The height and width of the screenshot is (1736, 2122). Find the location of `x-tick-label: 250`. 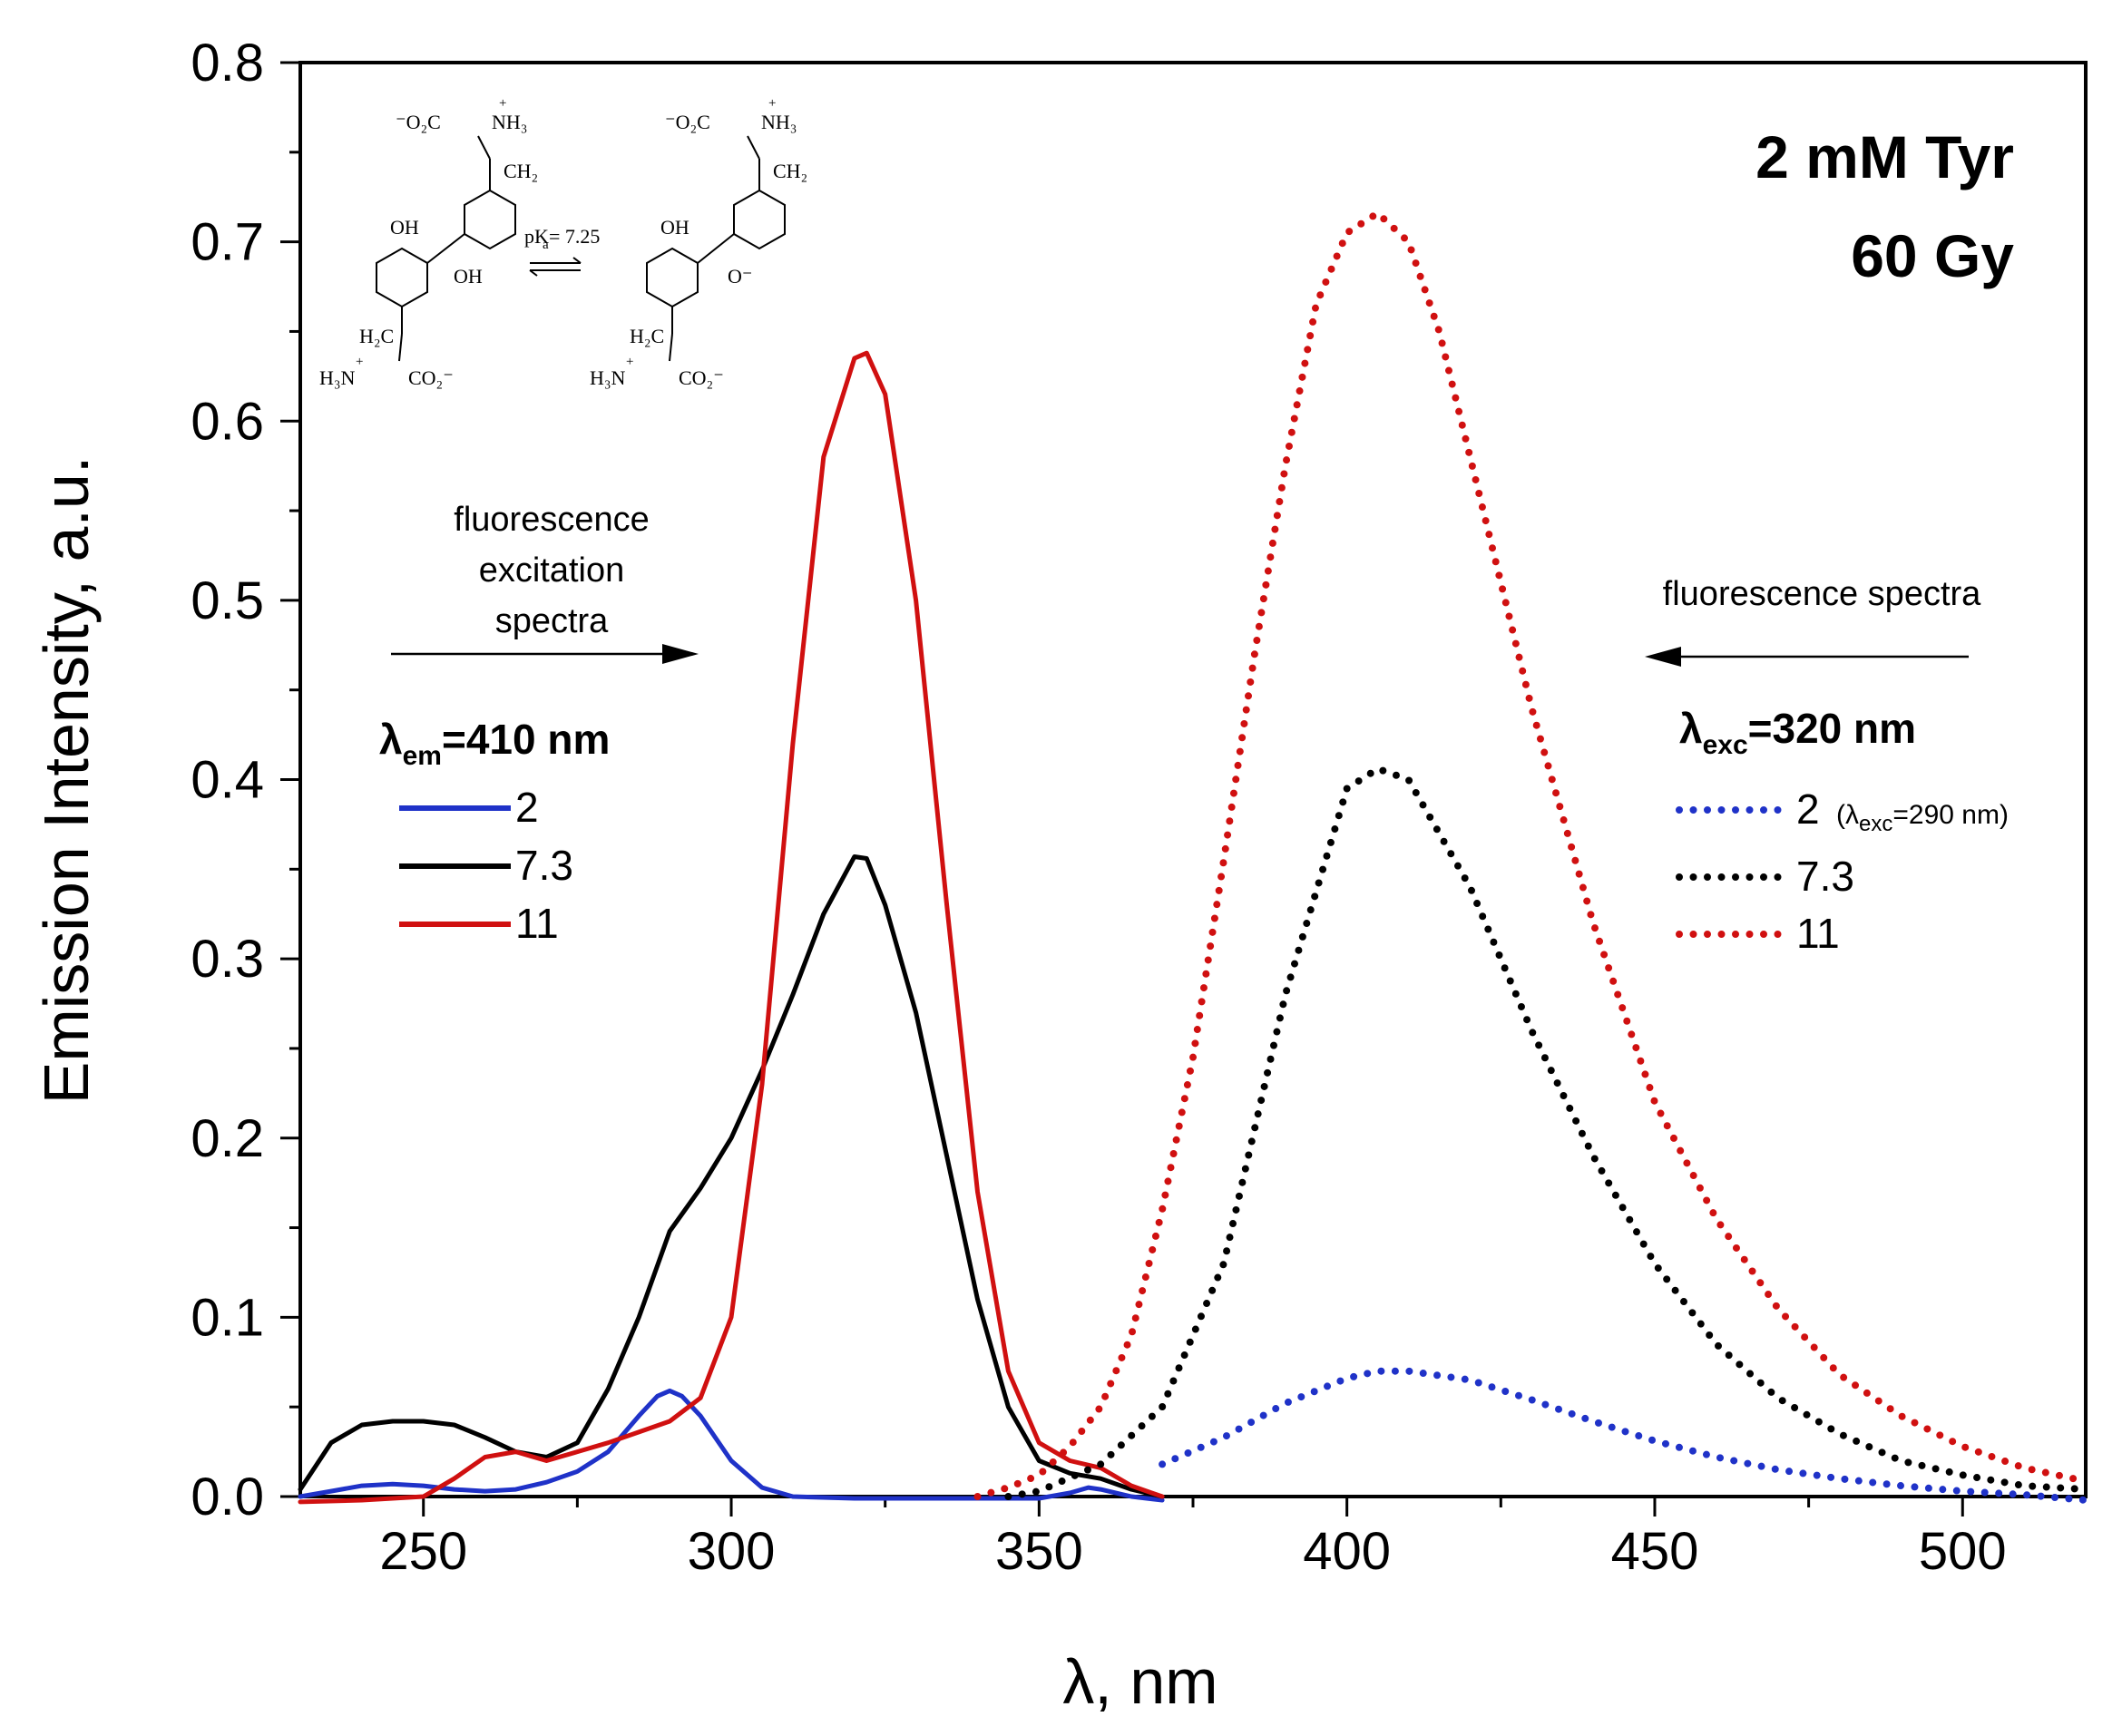

x-tick-label: 250 is located at coordinates (423, 1551).